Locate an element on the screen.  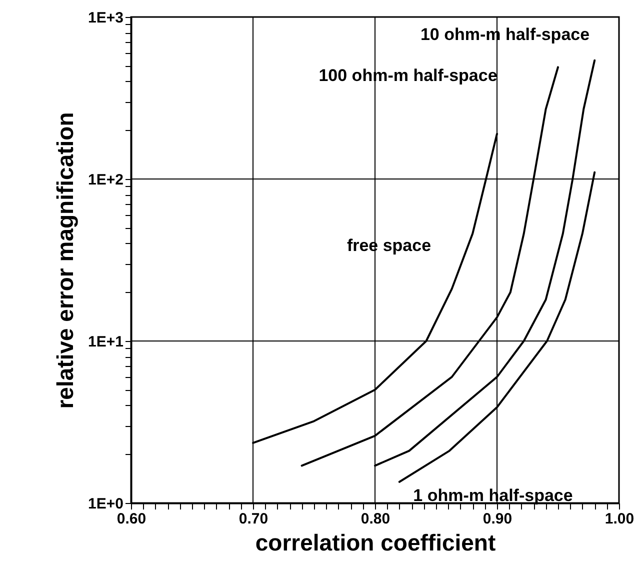
y-tick-label: 1E+1 is located at coordinates (106, 342).